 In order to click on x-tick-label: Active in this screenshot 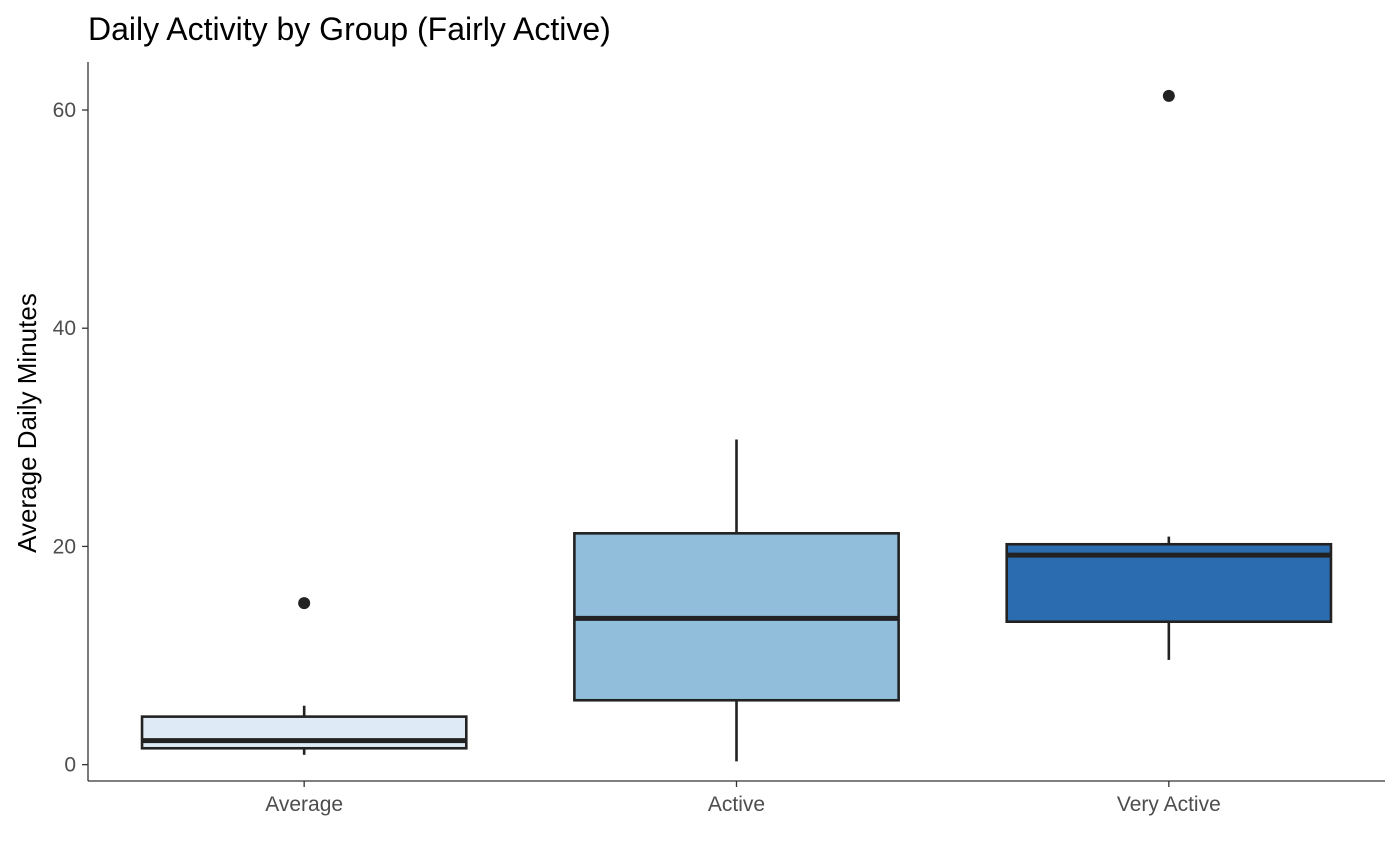, I will do `click(736, 804)`.